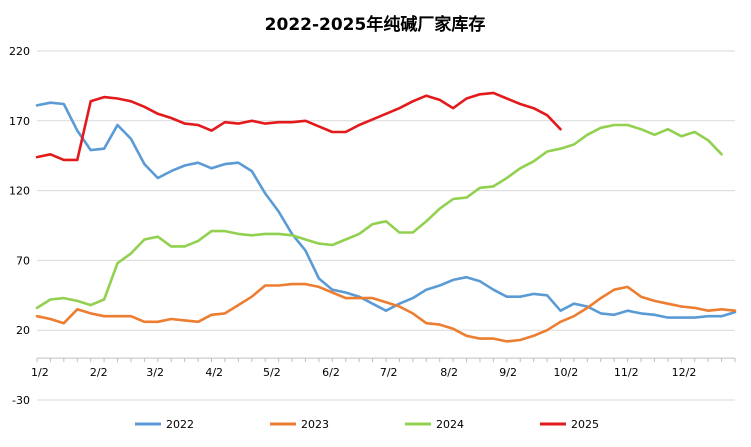  What do you see at coordinates (449, 372) in the screenshot?
I see `x-tick-label: 8/2` at bounding box center [449, 372].